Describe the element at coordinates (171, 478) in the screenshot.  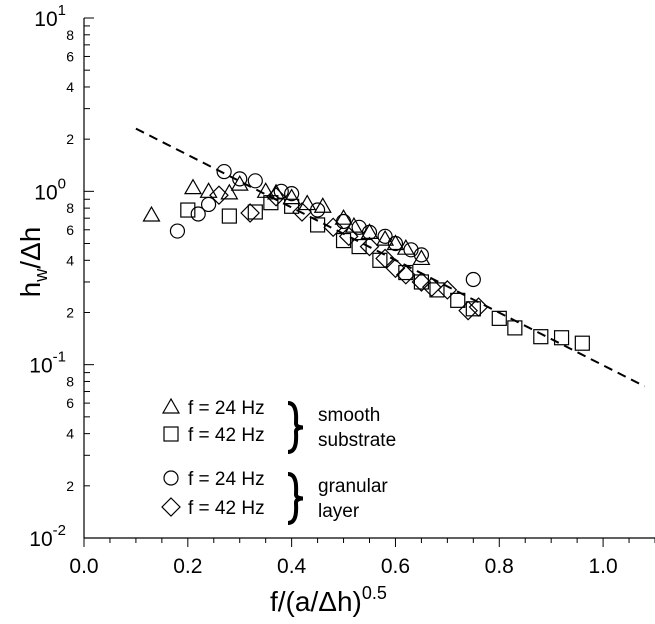
I see `legend-marker-circle` at that location.